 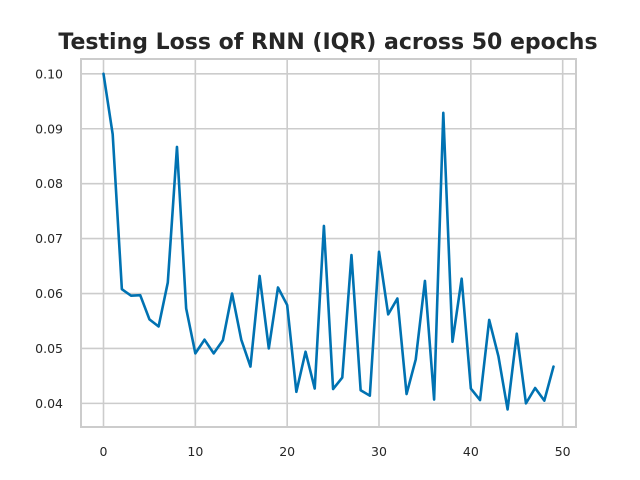 I want to click on x-tick-label: 30, so click(x=379, y=451).